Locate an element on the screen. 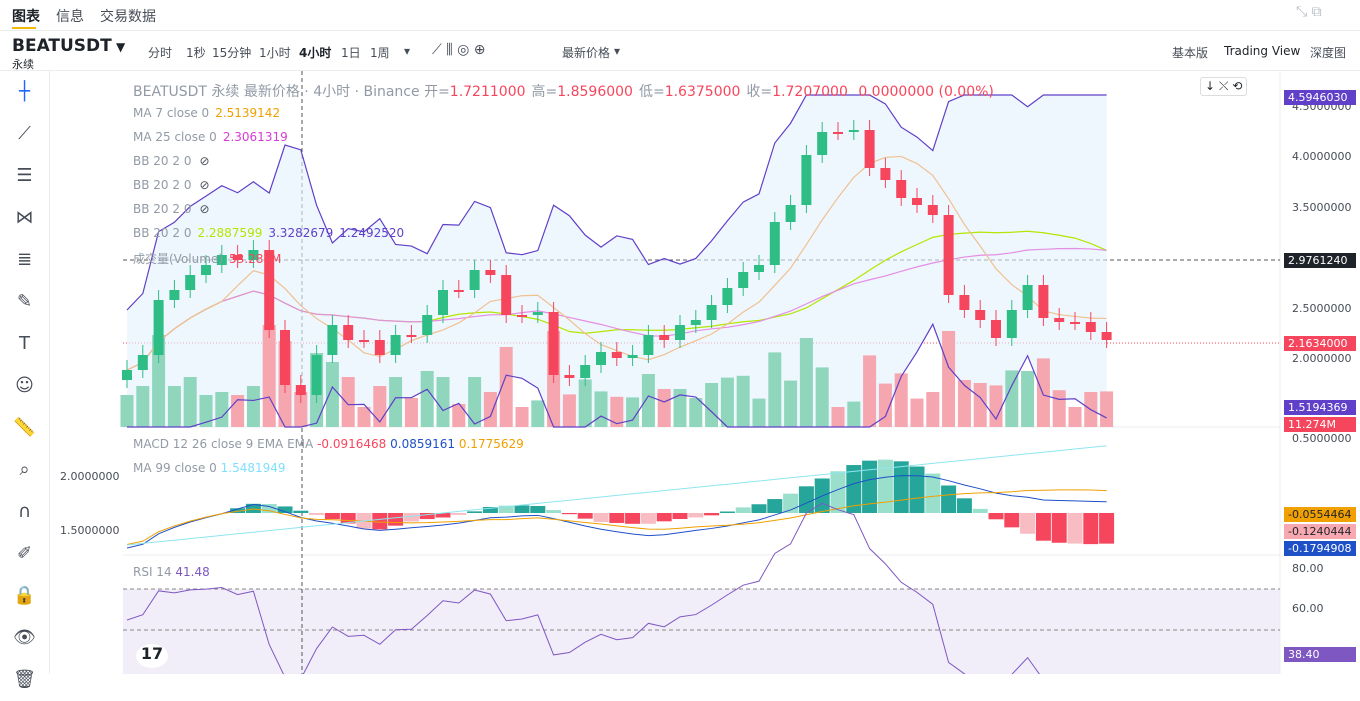  tab: 信息 is located at coordinates (70, 17).